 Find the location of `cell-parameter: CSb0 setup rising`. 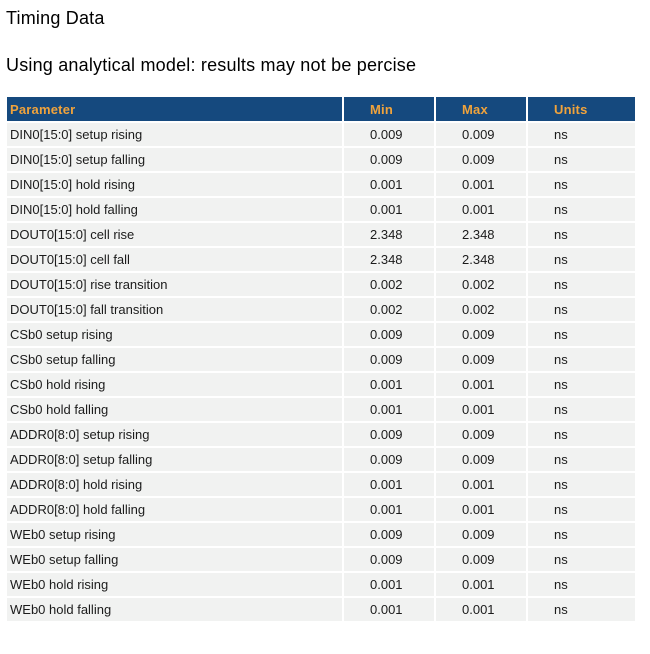

cell-parameter: CSb0 setup rising is located at coordinates (174, 334).